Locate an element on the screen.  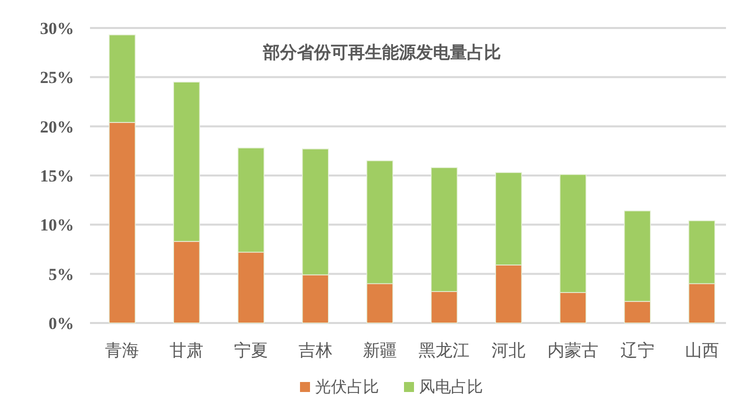
x-tick-label: 内蒙古 is located at coordinates (573, 350).